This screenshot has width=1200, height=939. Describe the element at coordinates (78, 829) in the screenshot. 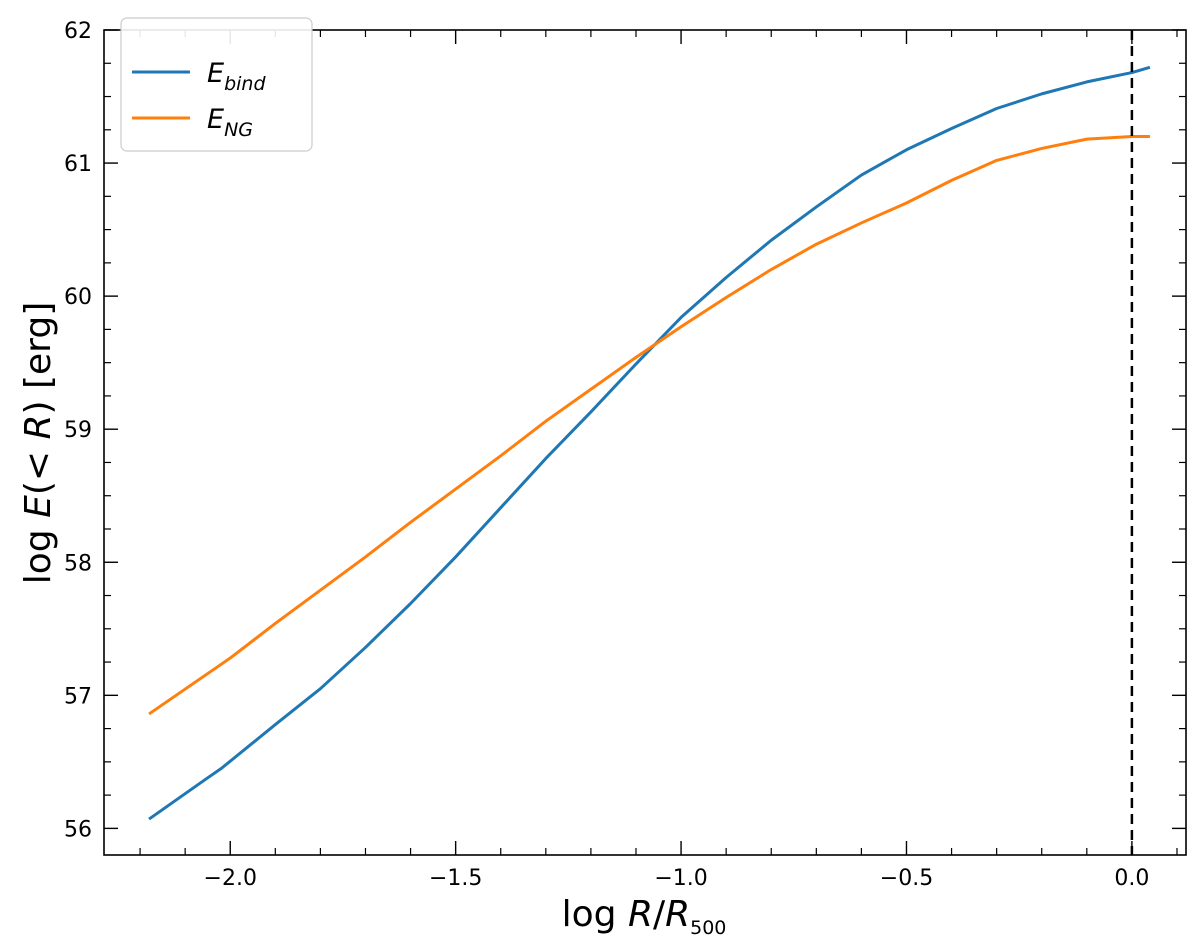

I see `y-tick-label: 56` at that location.